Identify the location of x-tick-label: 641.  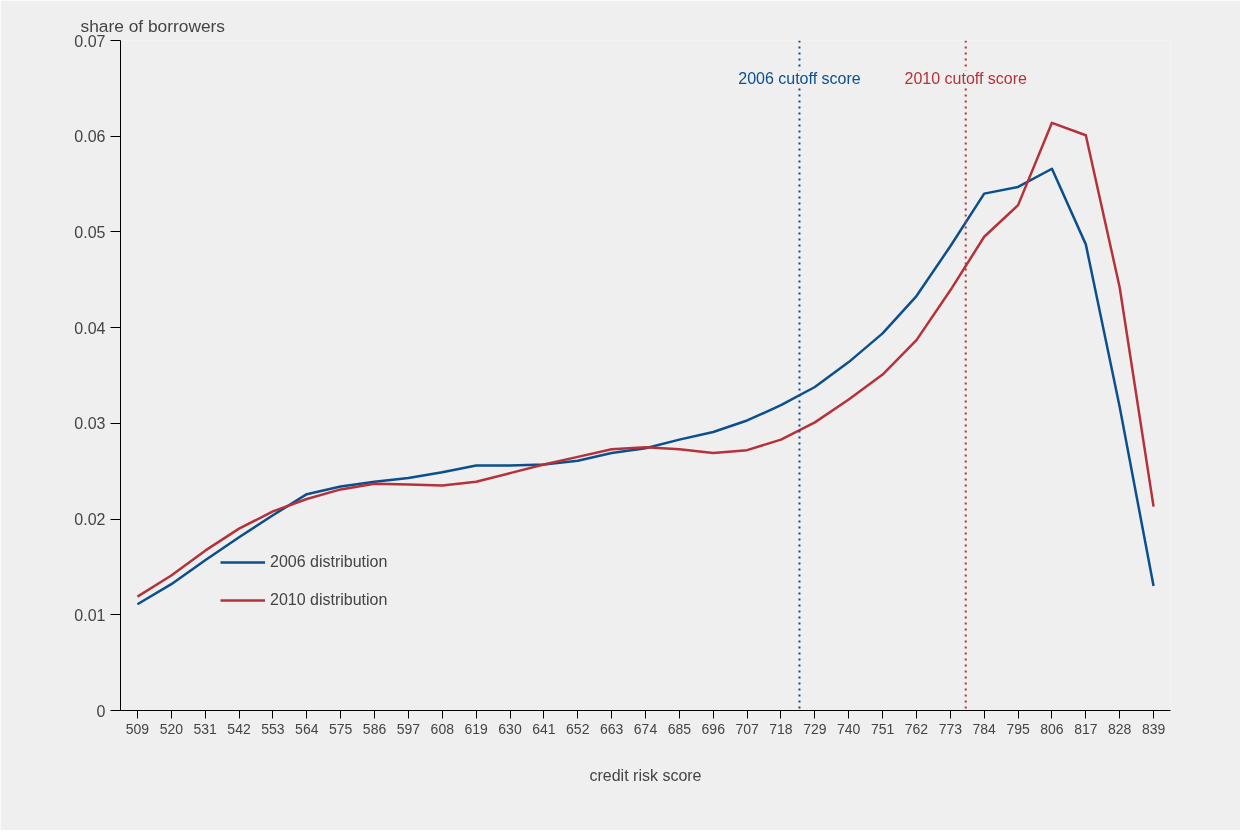
(544, 728).